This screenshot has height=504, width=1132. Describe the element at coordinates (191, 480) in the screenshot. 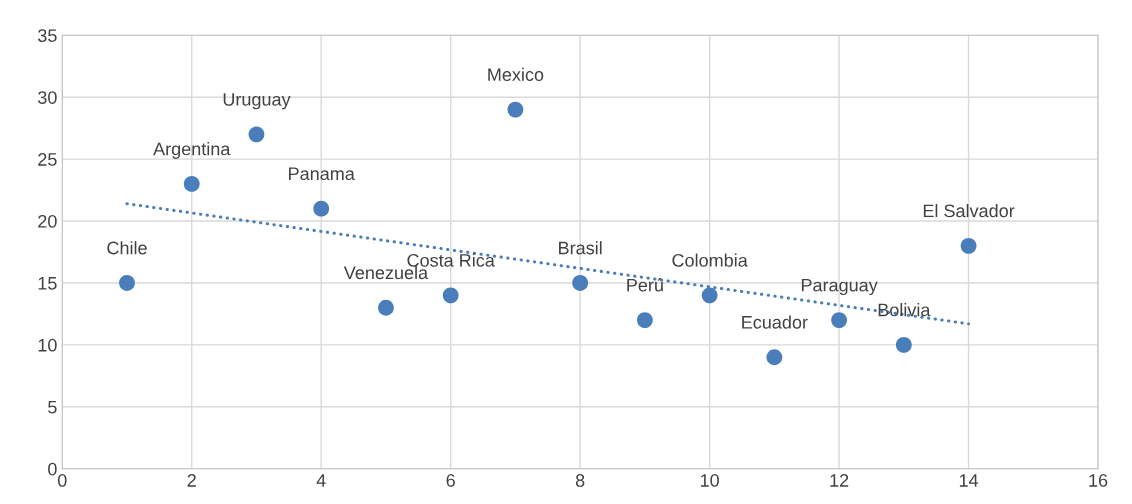

I see `x-tick-label: 2` at that location.